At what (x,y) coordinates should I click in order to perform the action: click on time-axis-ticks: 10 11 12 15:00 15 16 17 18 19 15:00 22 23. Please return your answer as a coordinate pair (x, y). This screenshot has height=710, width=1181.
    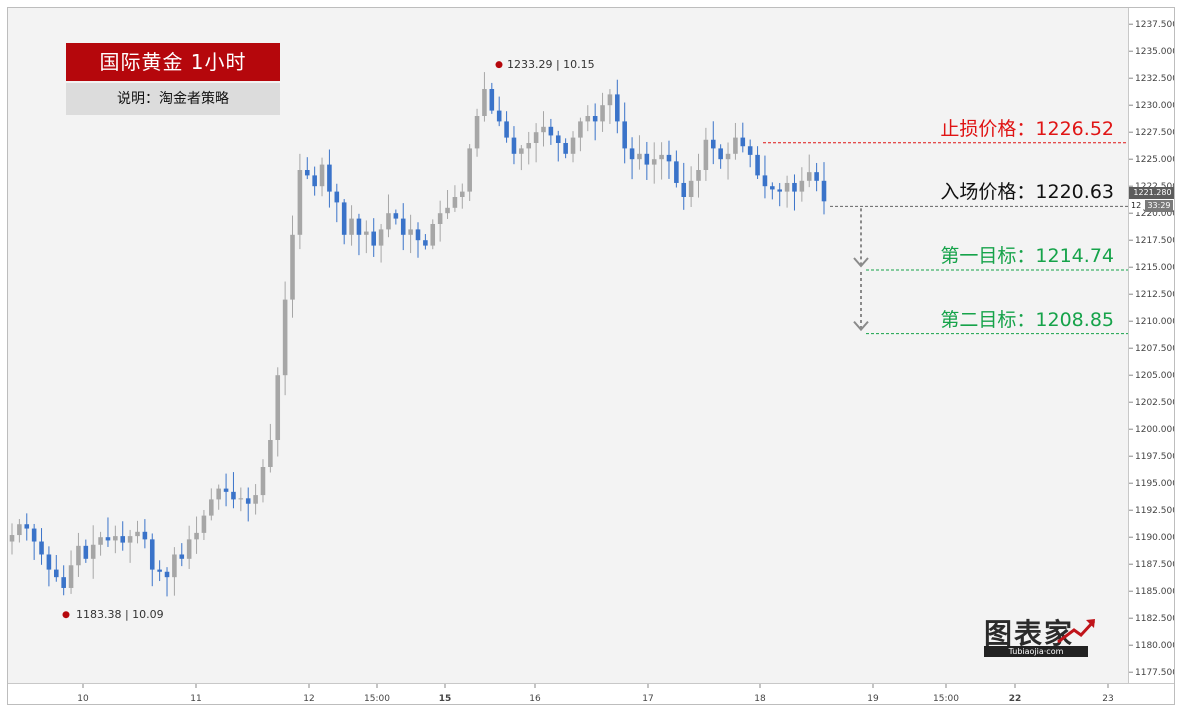
    Looking at the image, I should click on (595, 694).